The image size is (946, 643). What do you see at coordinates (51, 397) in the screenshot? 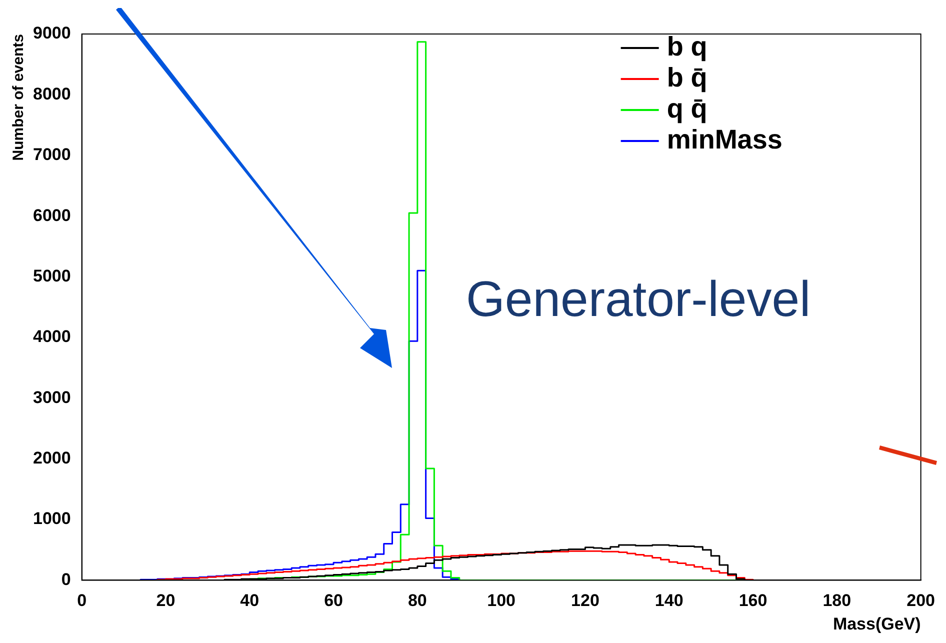
I see `y-tick-label: 3000` at bounding box center [51, 397].